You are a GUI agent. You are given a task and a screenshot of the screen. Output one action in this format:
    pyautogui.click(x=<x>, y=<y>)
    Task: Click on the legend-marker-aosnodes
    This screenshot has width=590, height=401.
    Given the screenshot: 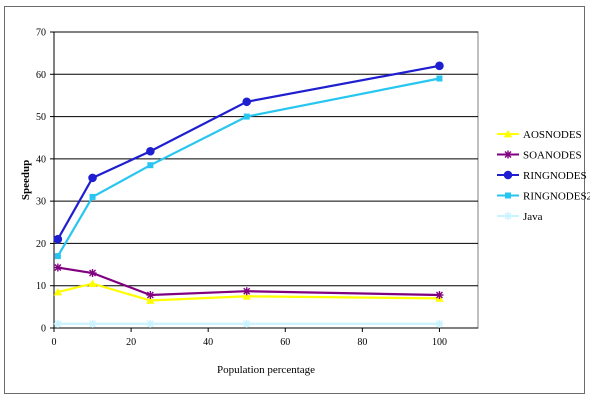 What is the action you would take?
    pyautogui.click(x=508, y=133)
    